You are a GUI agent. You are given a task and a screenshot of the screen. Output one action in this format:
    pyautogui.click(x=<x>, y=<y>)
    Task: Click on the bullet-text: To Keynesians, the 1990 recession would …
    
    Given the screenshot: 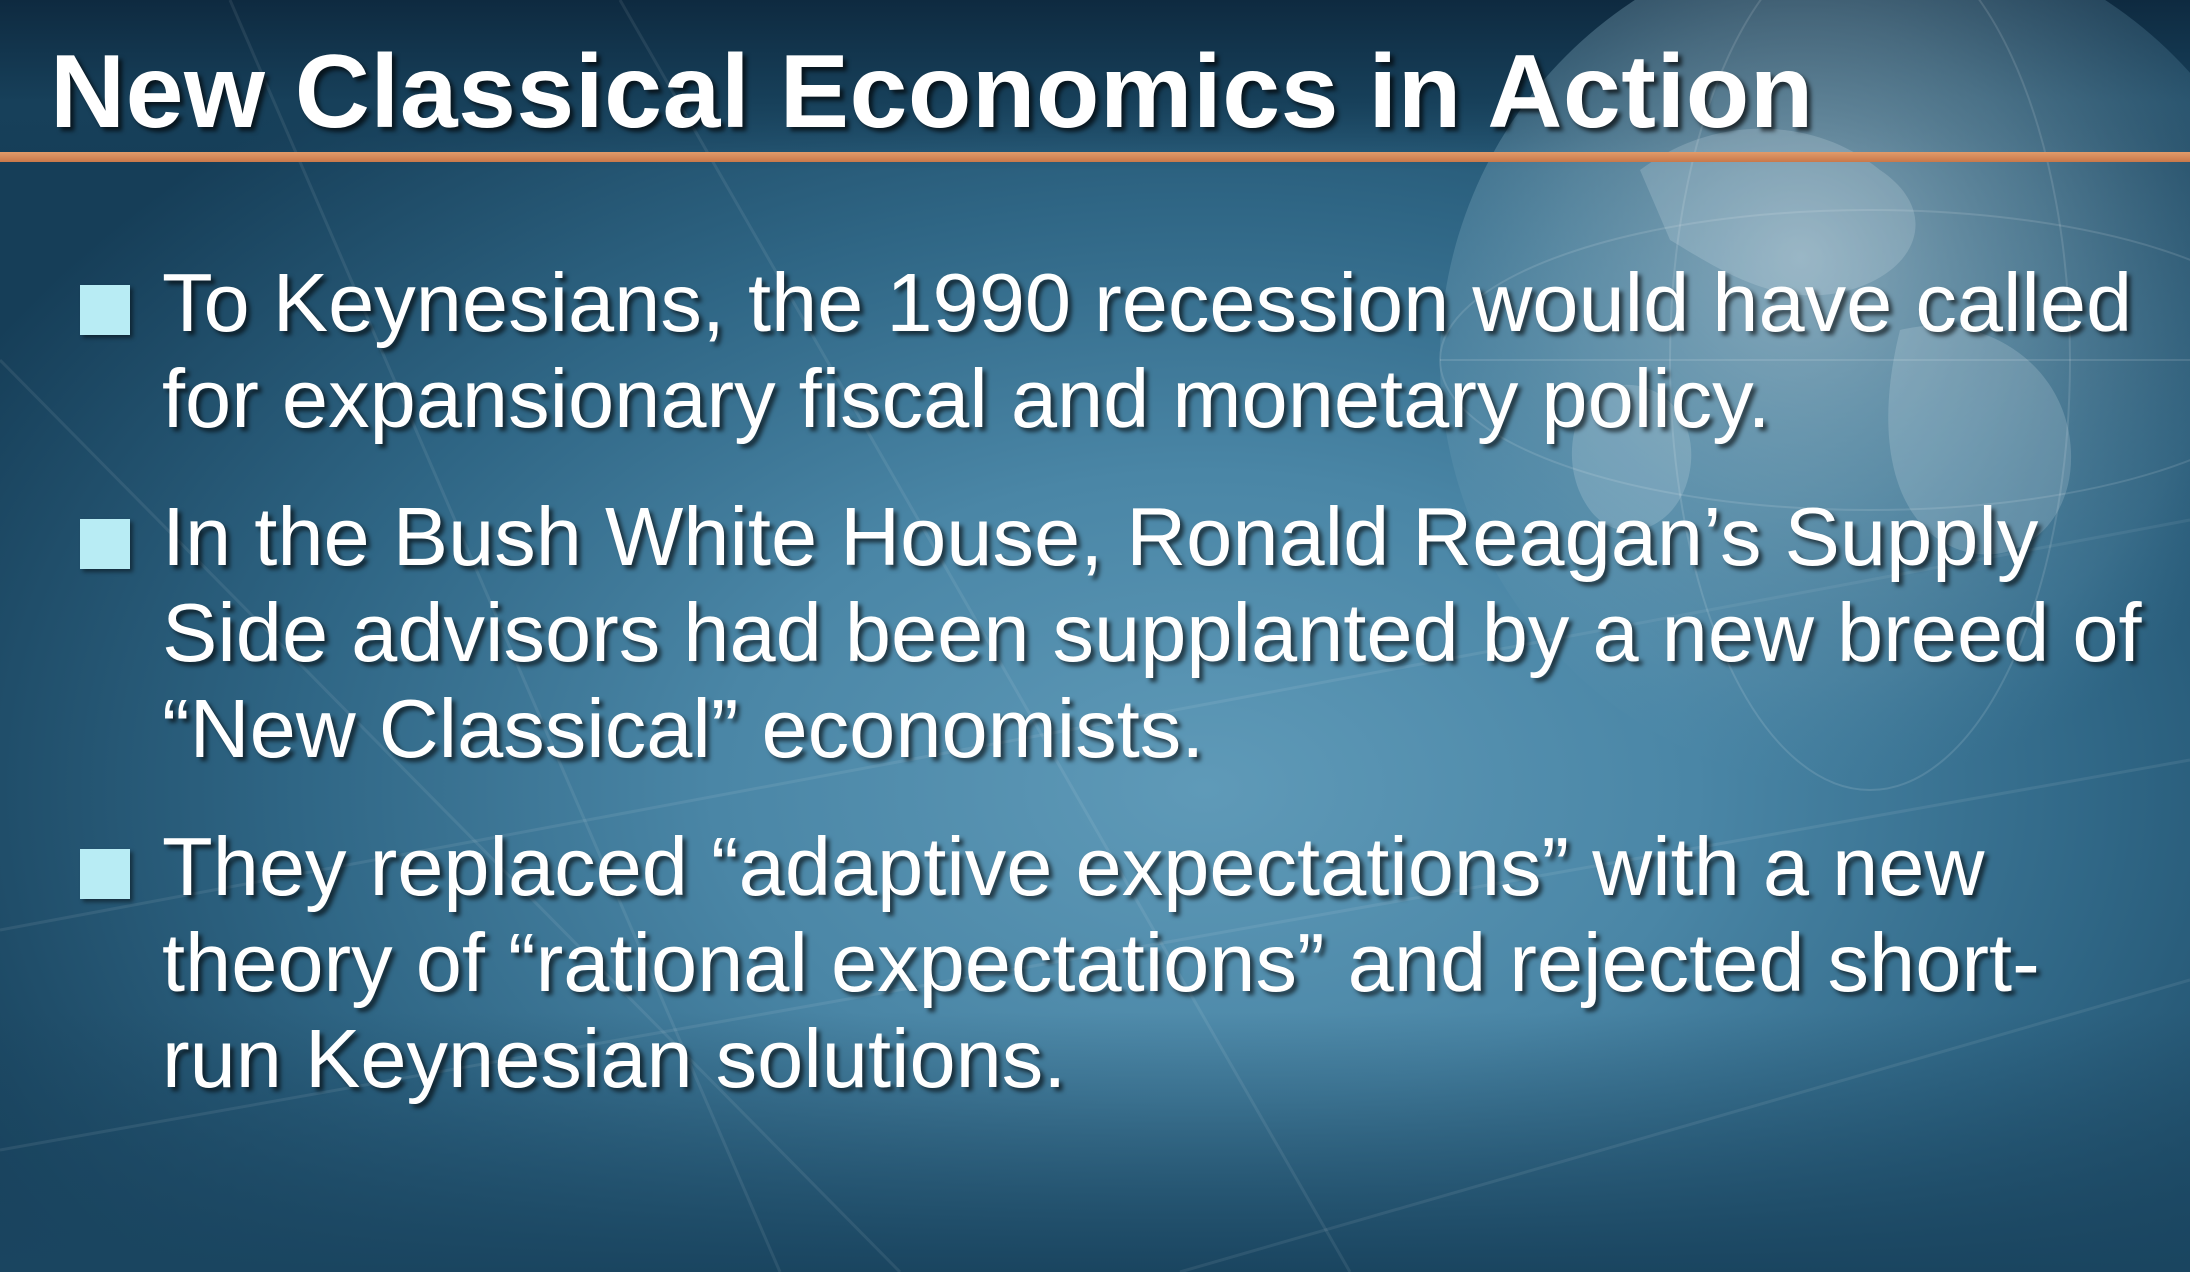 What is the action you would take?
    pyautogui.click(x=1147, y=350)
    